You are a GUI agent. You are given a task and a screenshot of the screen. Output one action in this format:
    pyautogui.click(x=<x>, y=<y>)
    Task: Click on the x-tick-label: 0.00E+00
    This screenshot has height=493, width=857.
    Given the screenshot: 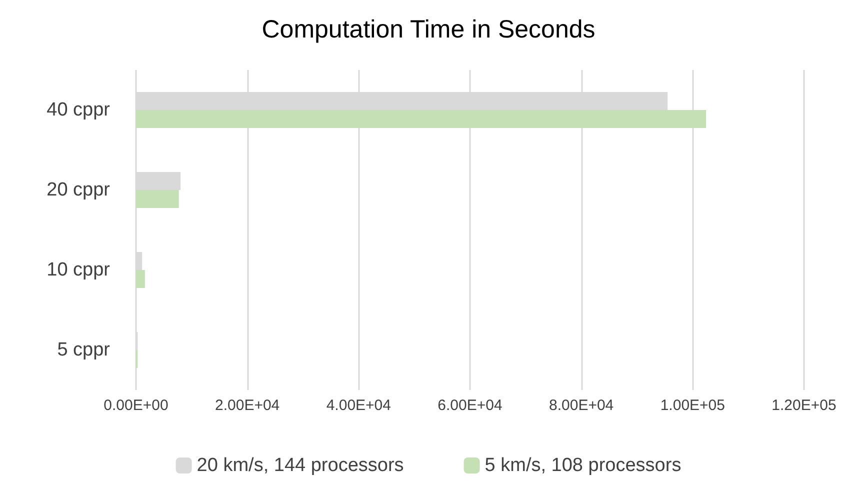 What is the action you would take?
    pyautogui.click(x=136, y=405)
    